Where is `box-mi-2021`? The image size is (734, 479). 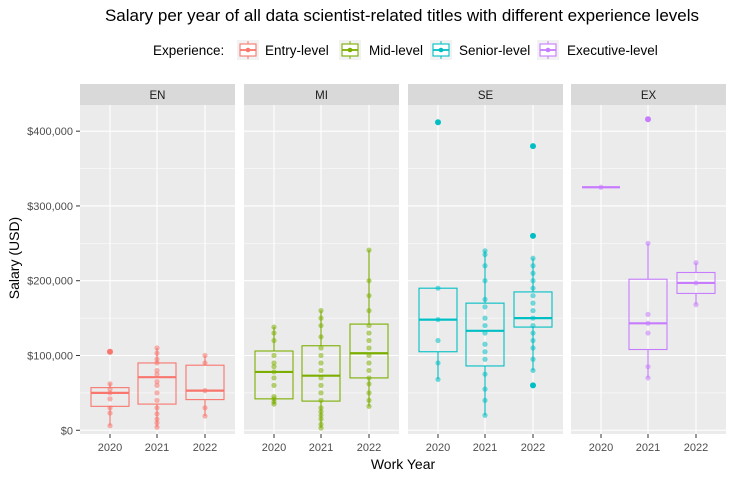
box-mi-2021 is located at coordinates (321, 369).